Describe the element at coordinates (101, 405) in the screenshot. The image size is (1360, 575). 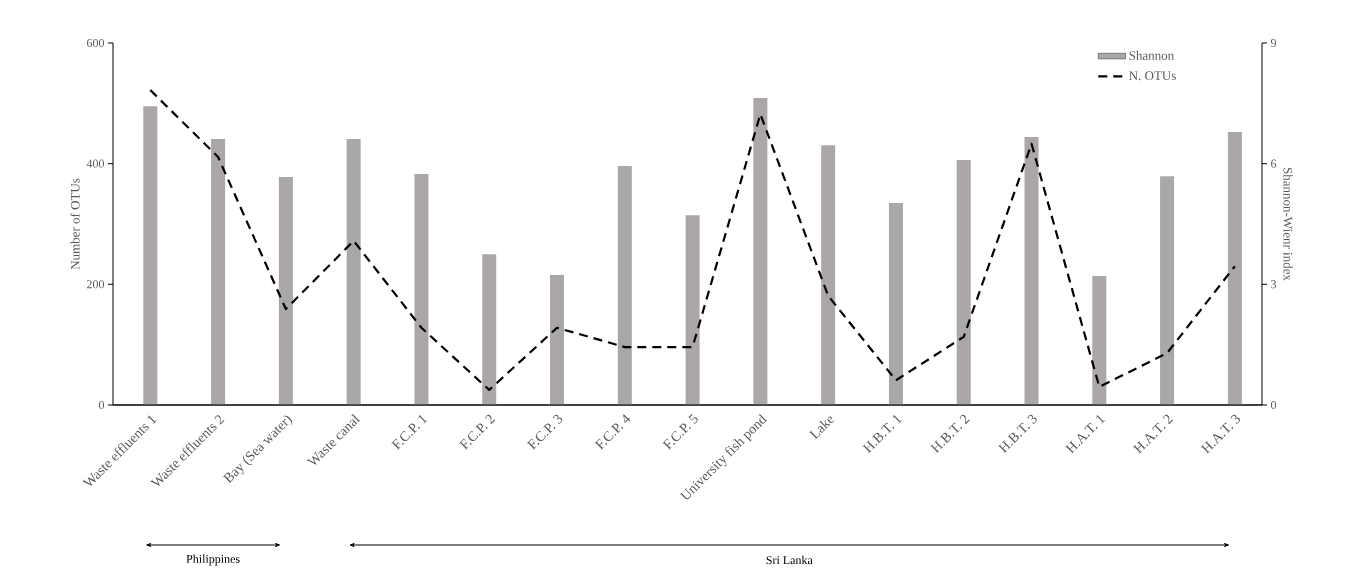
I see `y-tick-label: 0` at that location.